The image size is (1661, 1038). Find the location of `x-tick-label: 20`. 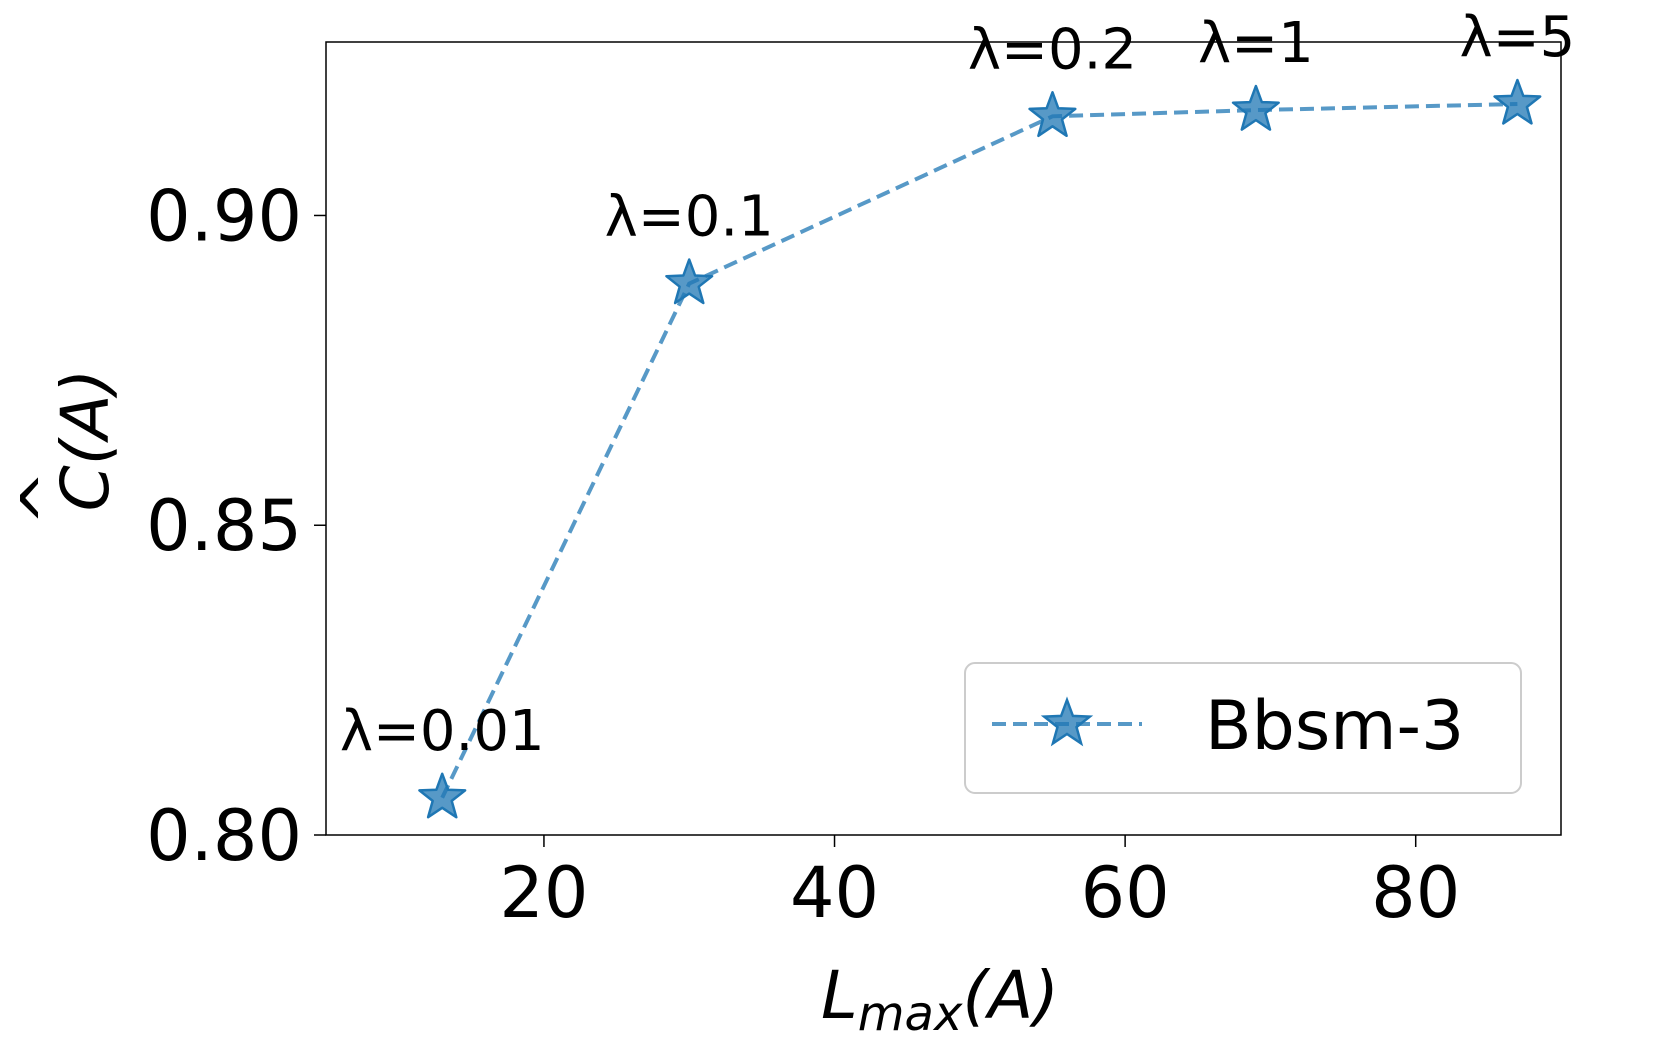

x-tick-label: 20 is located at coordinates (543, 893).